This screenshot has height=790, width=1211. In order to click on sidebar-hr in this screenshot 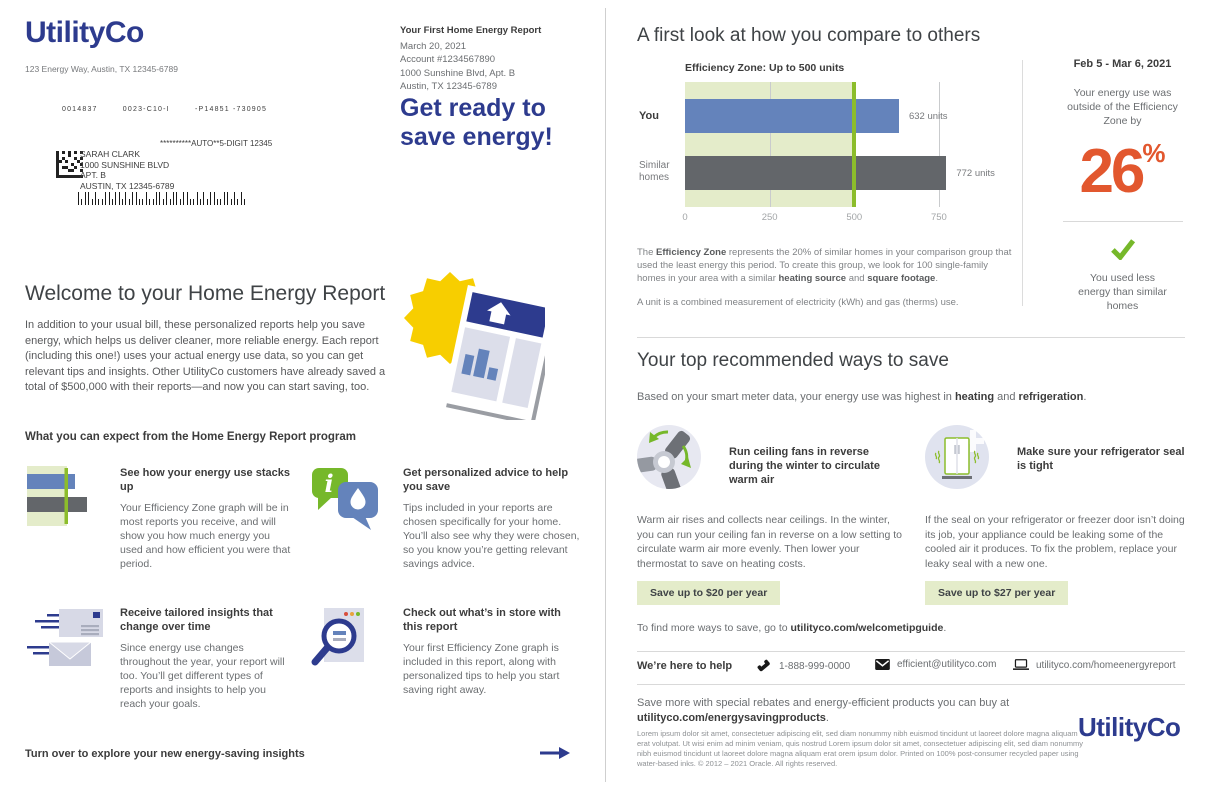, I will do `click(1122, 221)`.